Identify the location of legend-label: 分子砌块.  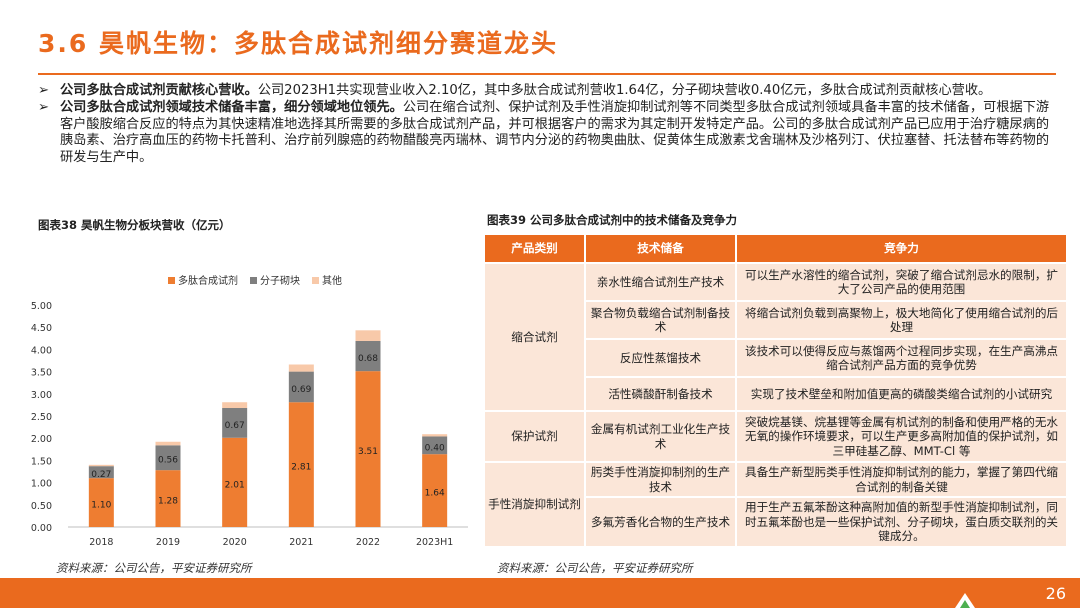
(280, 281).